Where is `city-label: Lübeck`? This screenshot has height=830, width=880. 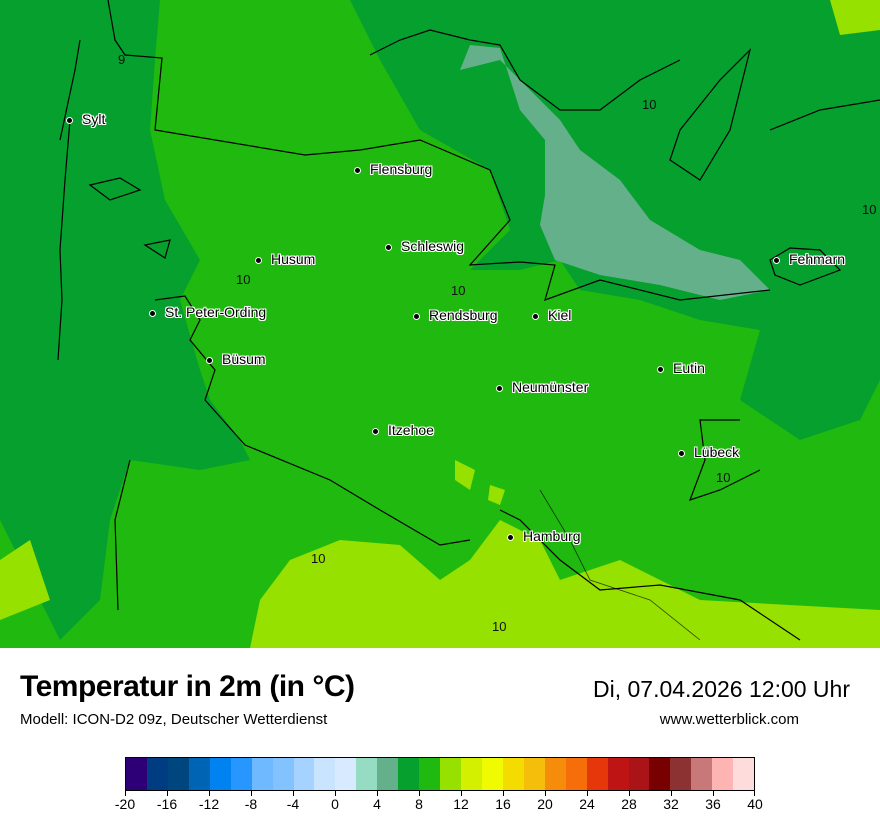 city-label: Lübeck is located at coordinates (717, 452).